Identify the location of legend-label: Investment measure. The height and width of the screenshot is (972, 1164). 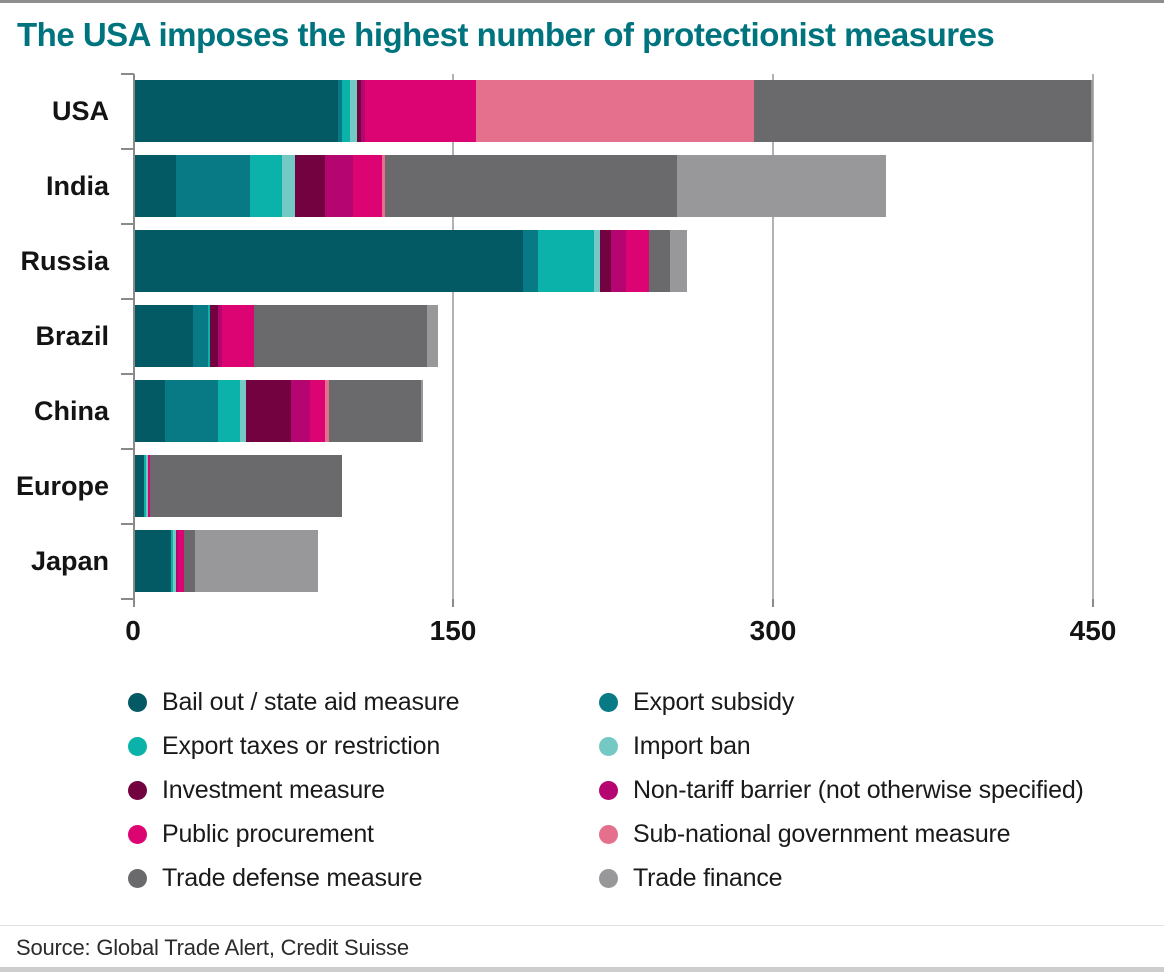
(273, 790).